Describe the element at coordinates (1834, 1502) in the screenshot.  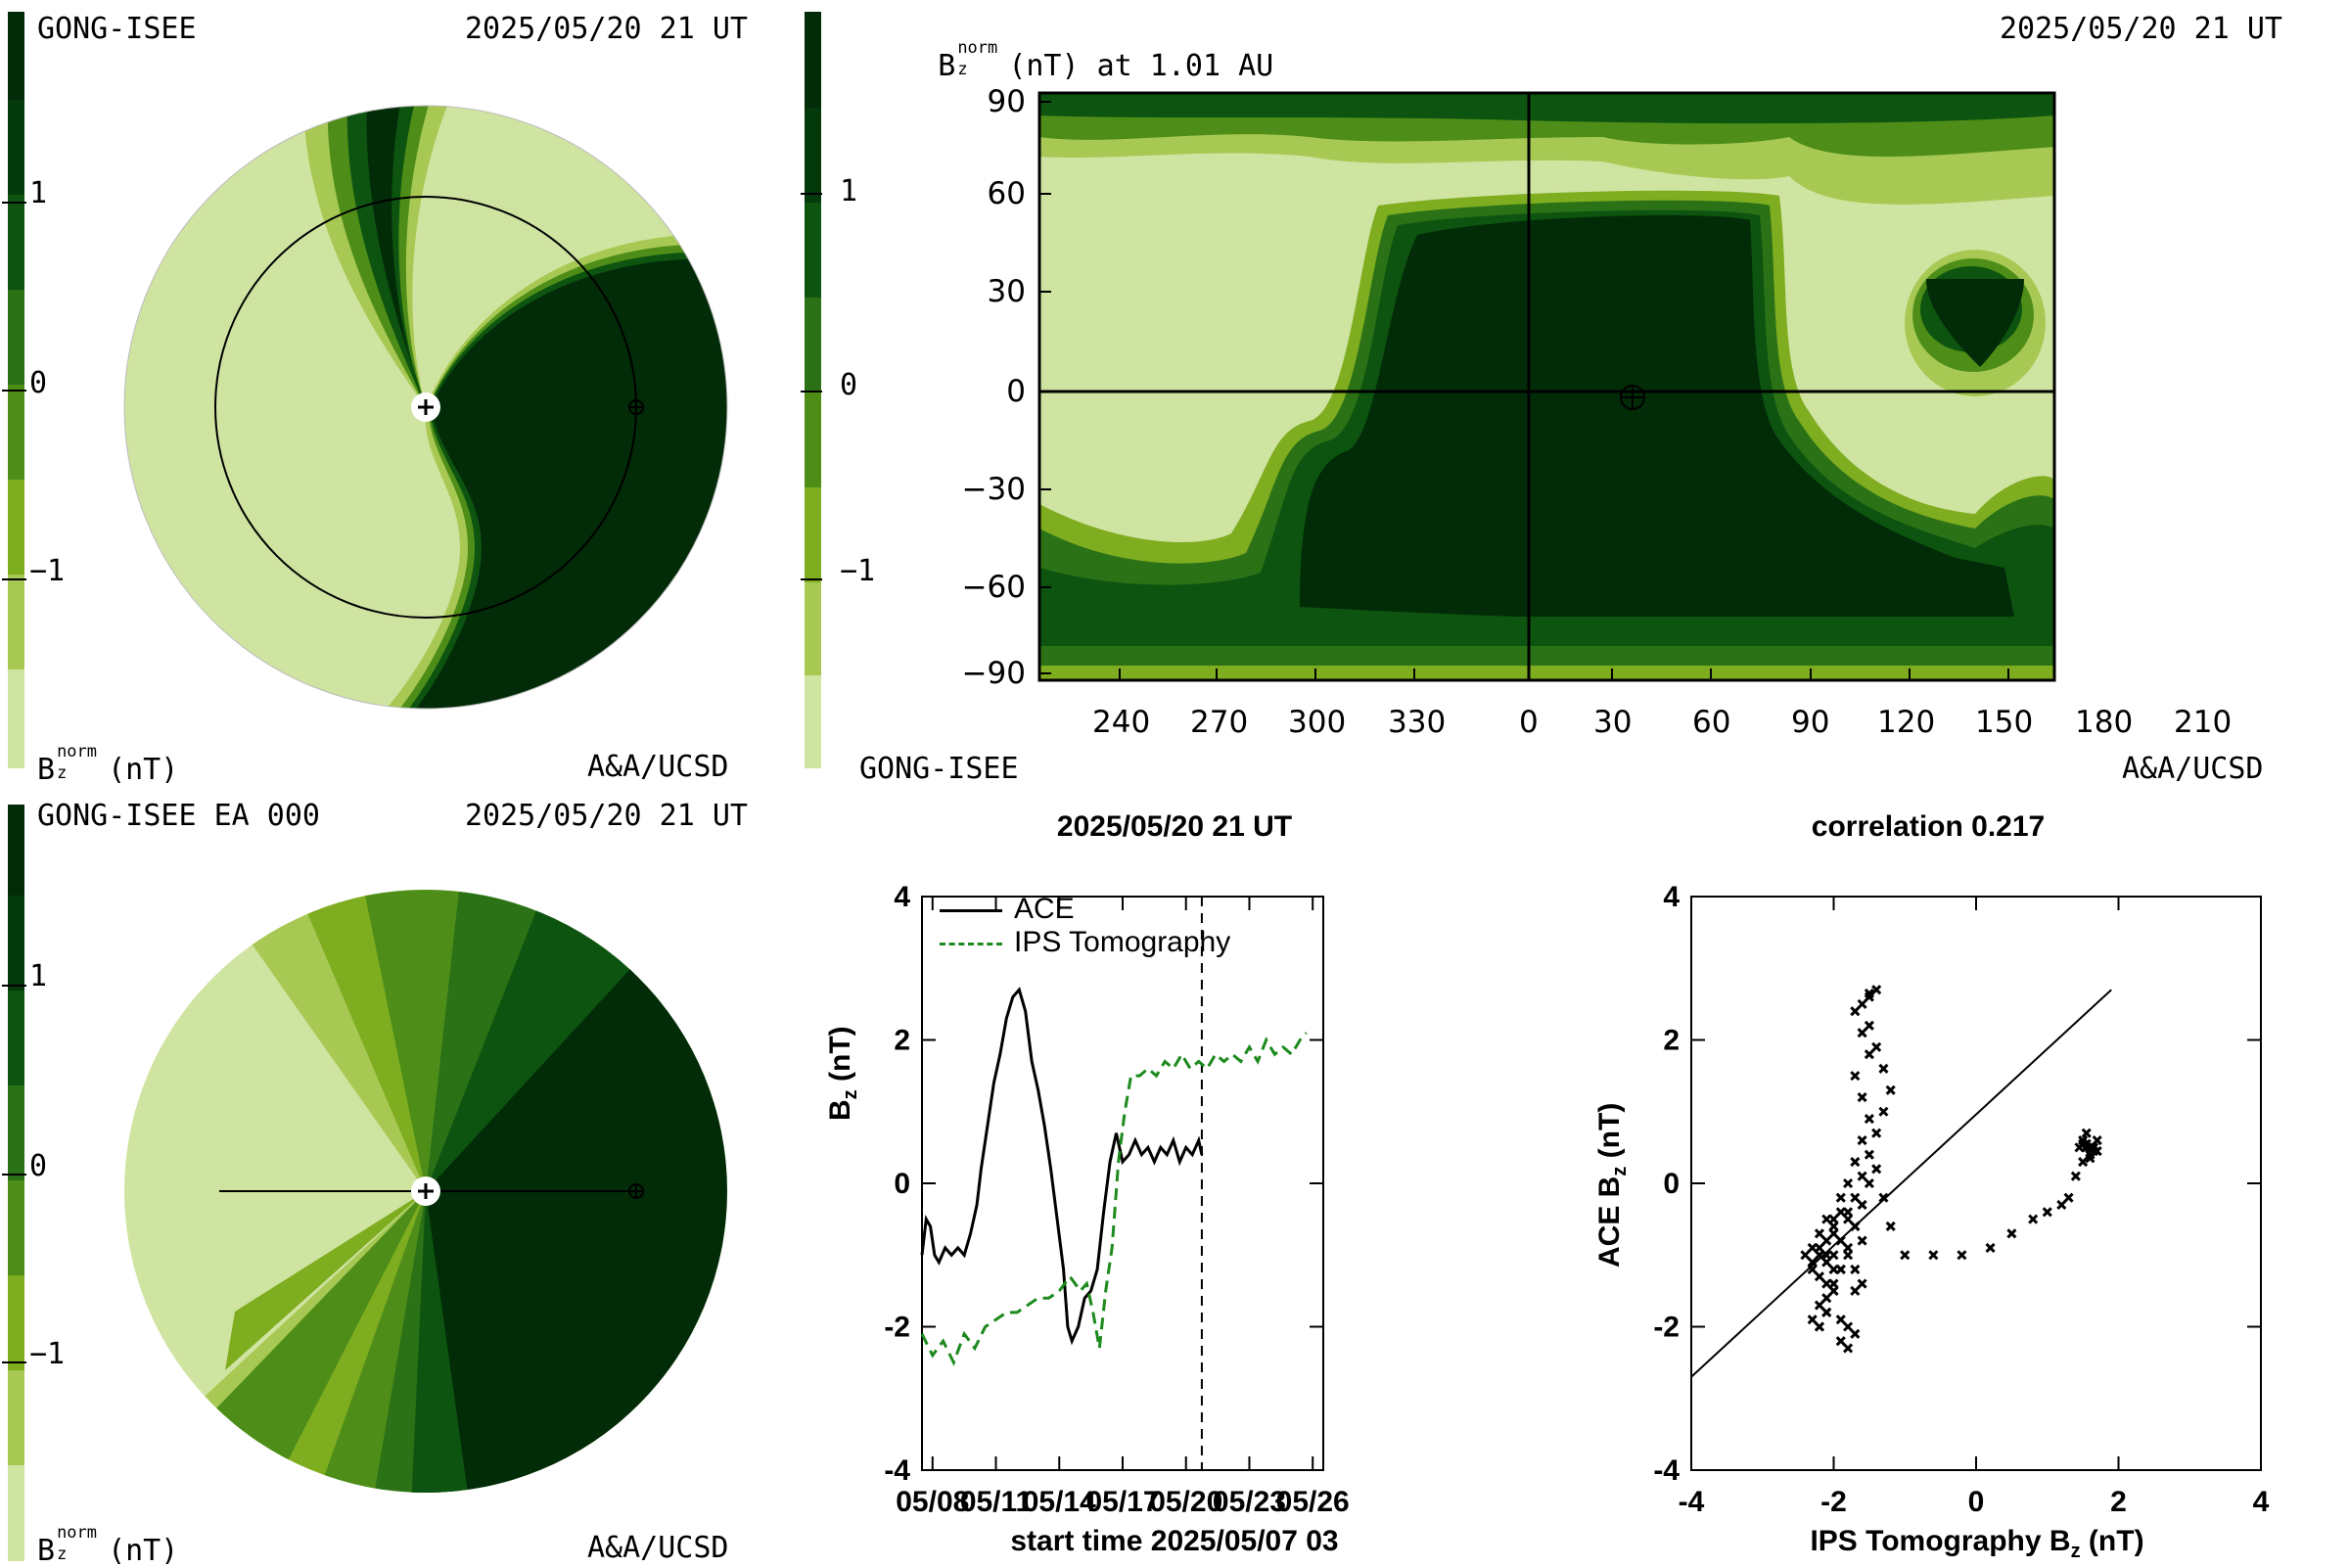
I see `x-tick-label: -2` at that location.